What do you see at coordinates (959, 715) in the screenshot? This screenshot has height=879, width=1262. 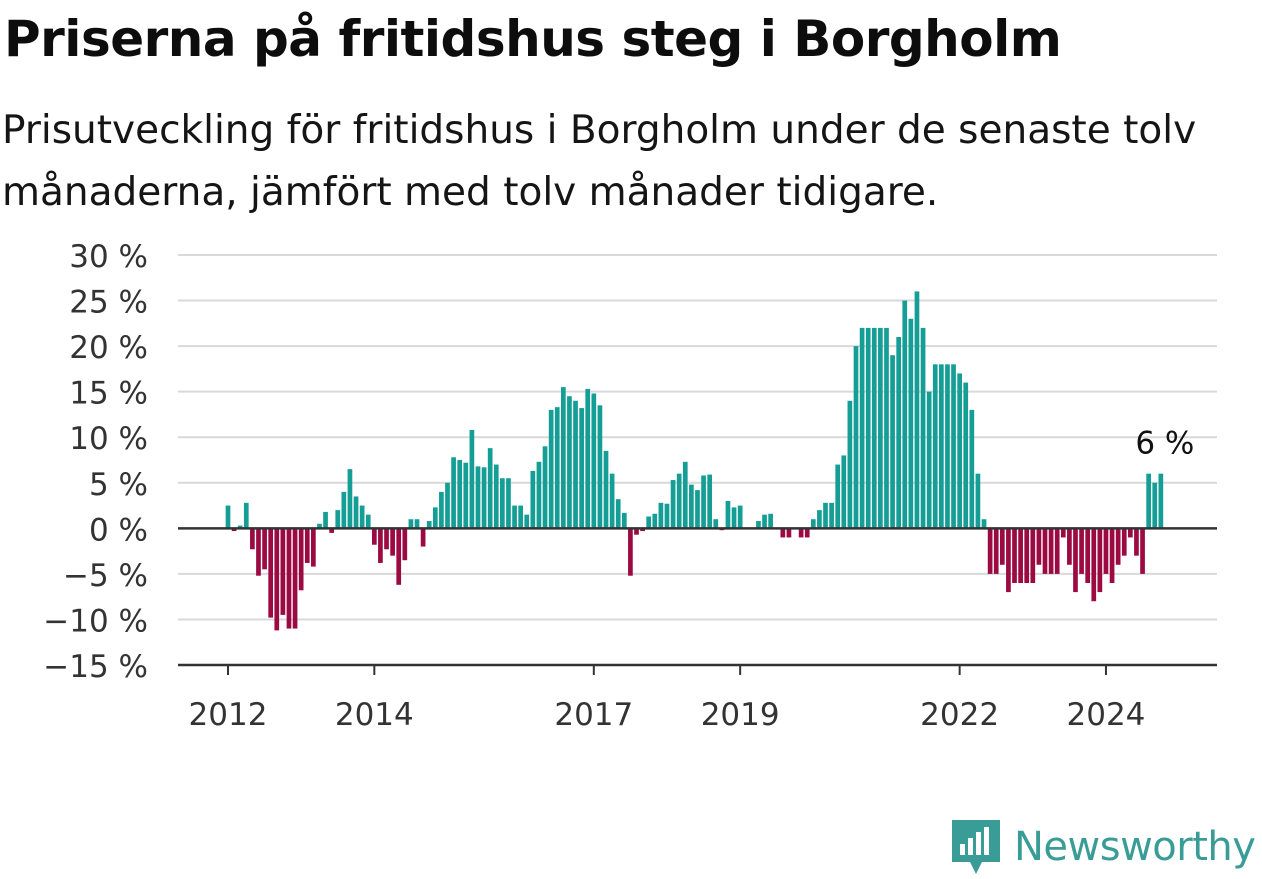 I see `x-tick-label: 2022` at bounding box center [959, 715].